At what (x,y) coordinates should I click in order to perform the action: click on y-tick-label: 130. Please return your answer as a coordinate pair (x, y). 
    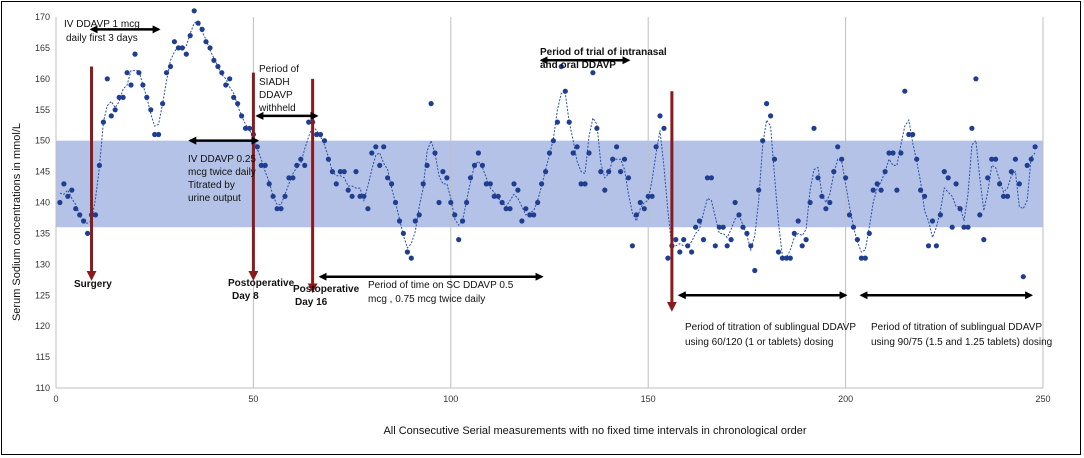
    Looking at the image, I should click on (42, 264).